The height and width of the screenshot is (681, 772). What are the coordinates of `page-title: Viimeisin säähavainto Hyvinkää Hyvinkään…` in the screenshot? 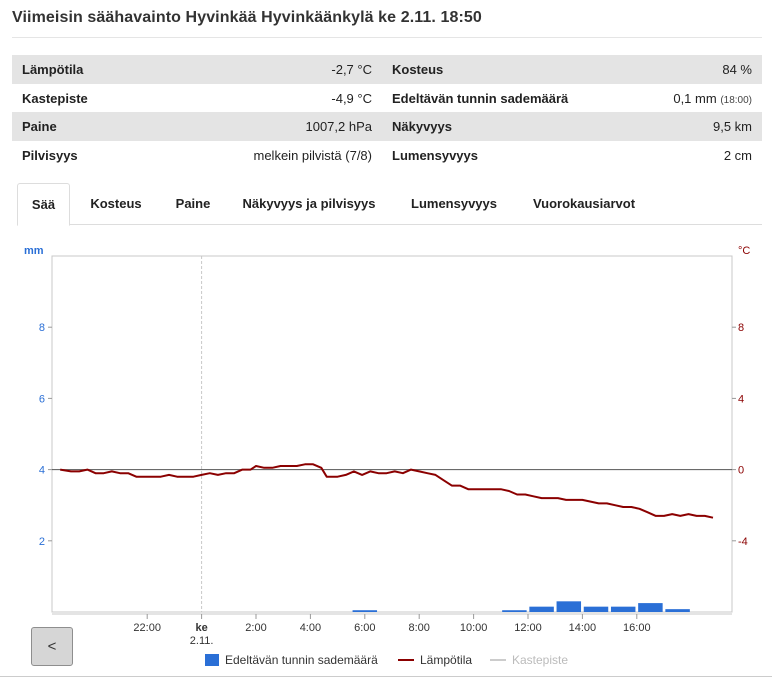 It's located at (247, 17).